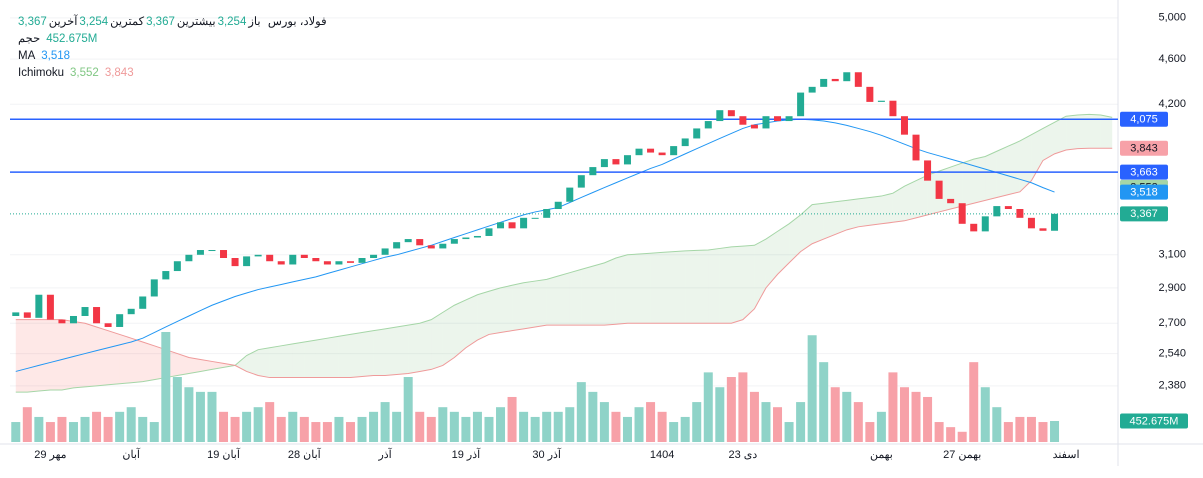 The width and height of the screenshot is (1203, 478). What do you see at coordinates (27, 56) in the screenshot?
I see `label: MA` at bounding box center [27, 56].